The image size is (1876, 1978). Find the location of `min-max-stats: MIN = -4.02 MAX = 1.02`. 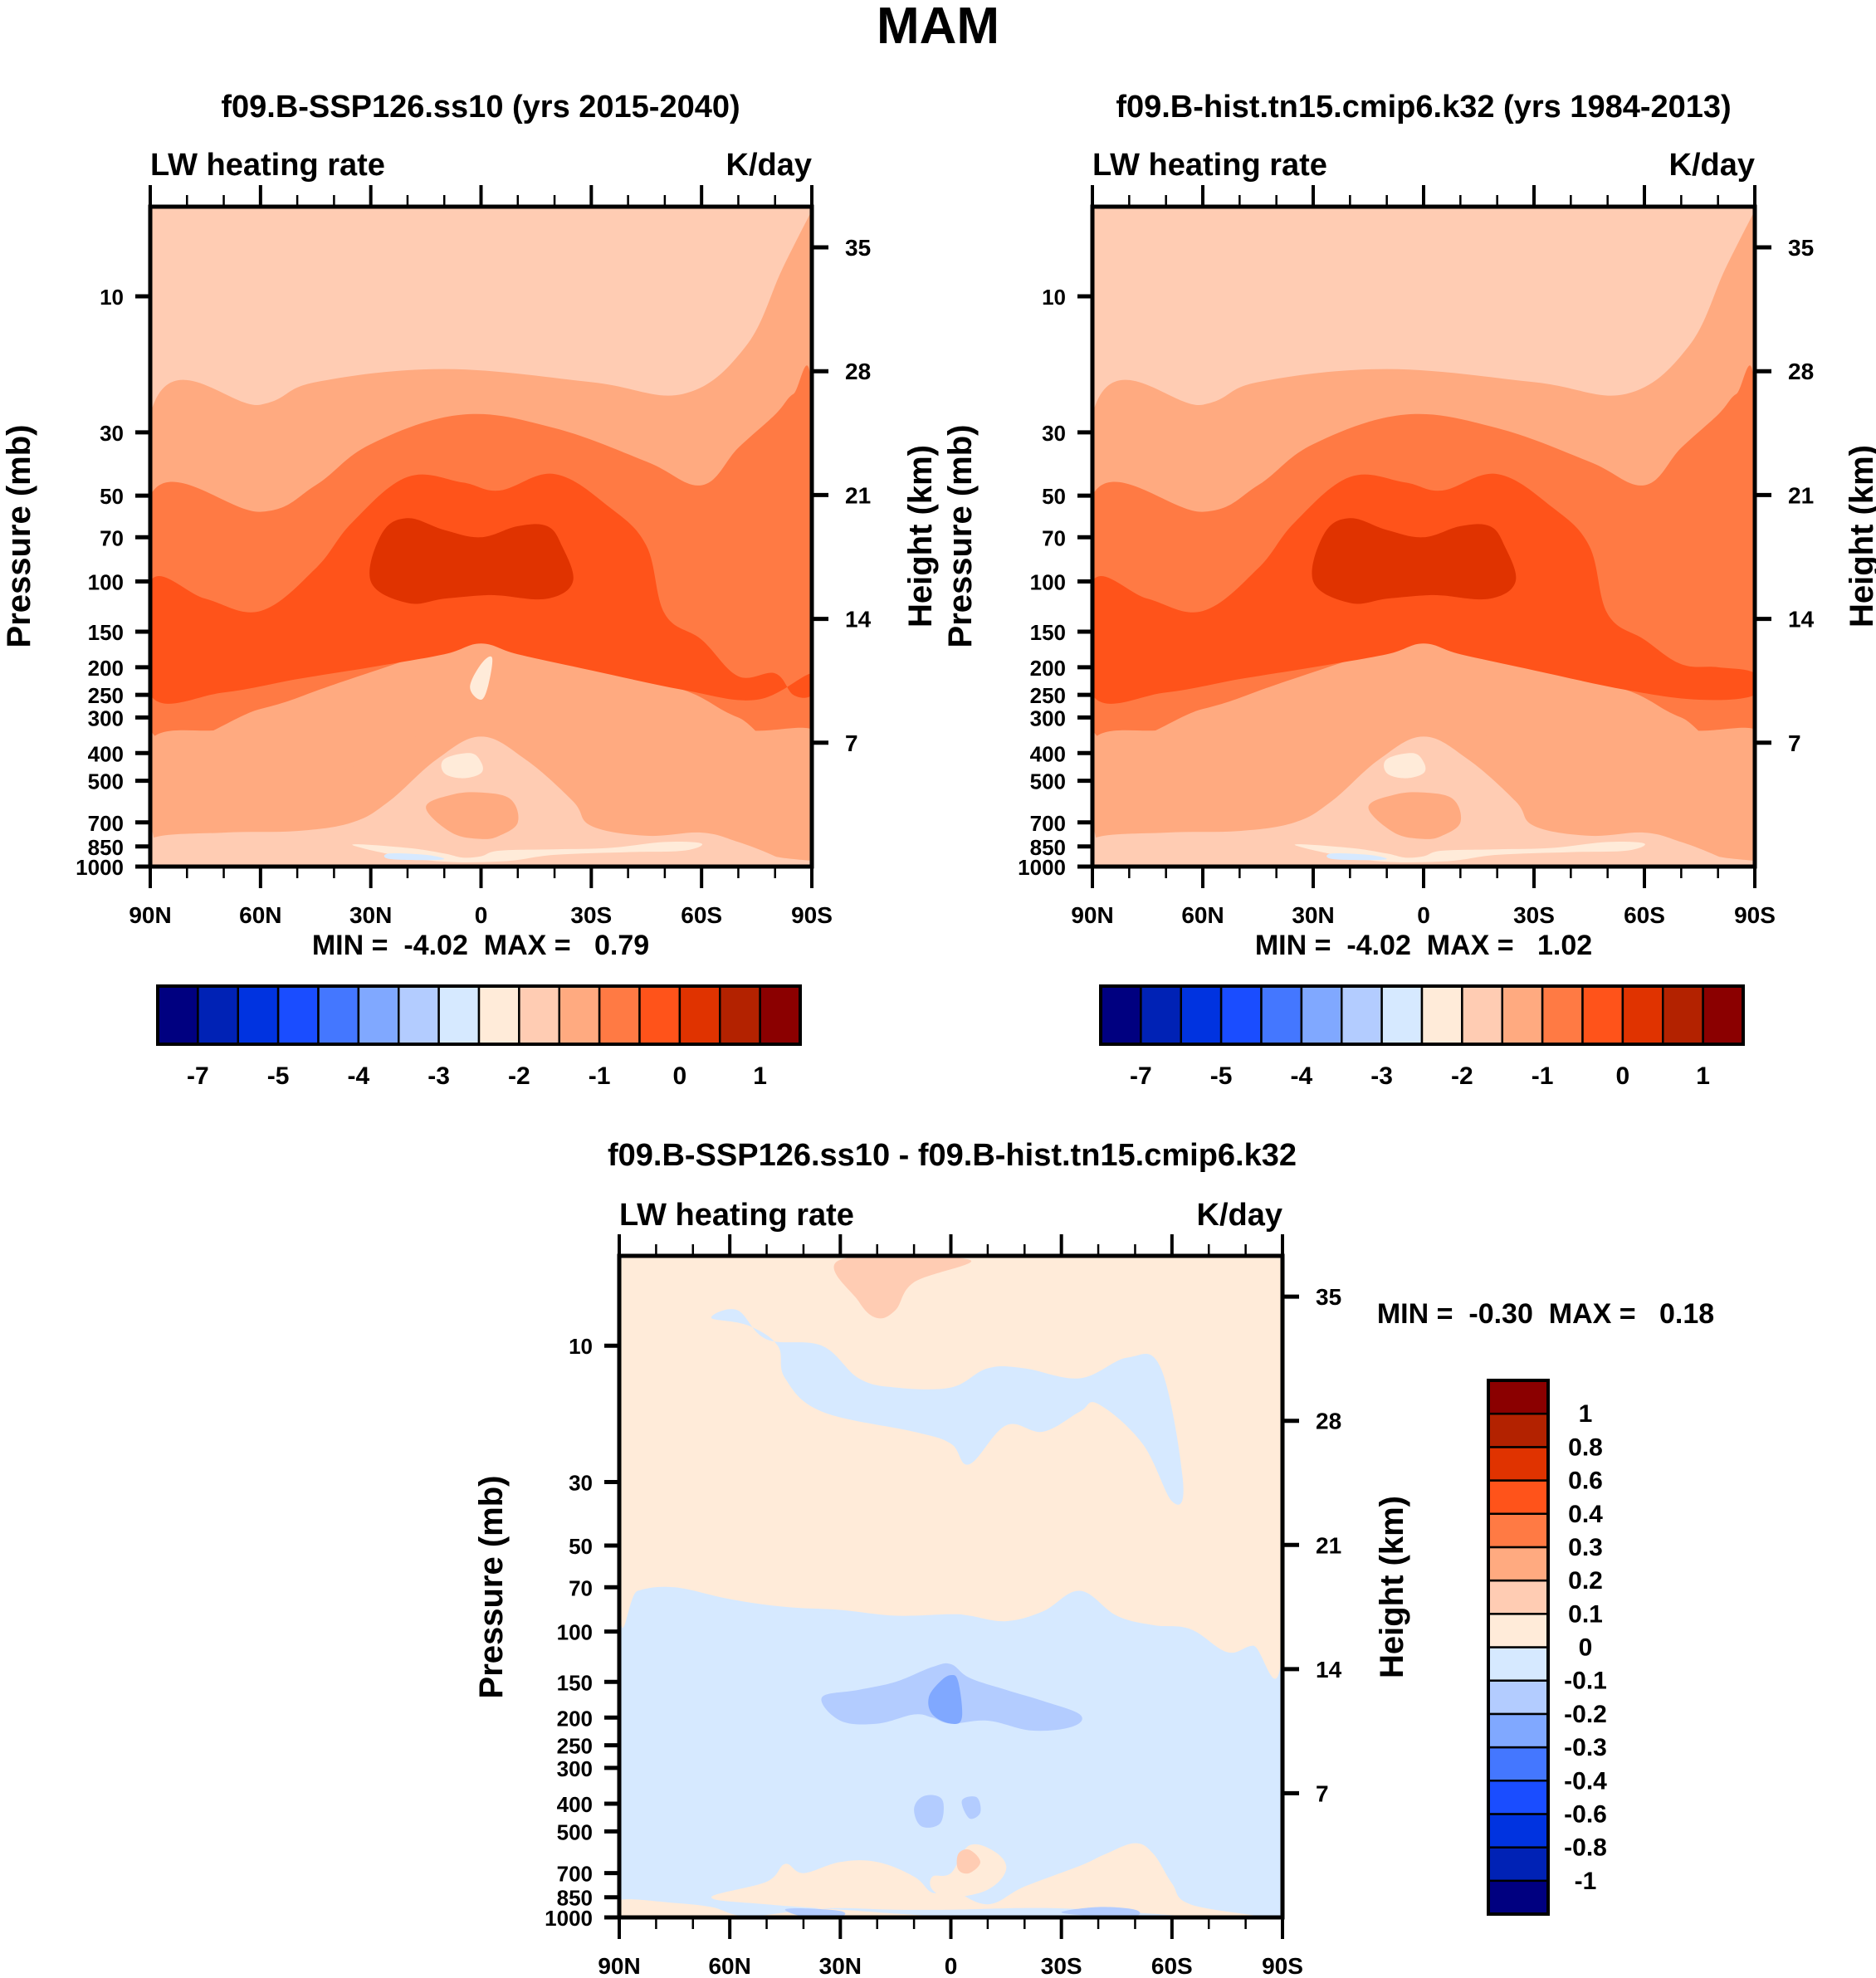

min-max-stats: MIN = -4.02 MAX = 1.02 is located at coordinates (1423, 946).